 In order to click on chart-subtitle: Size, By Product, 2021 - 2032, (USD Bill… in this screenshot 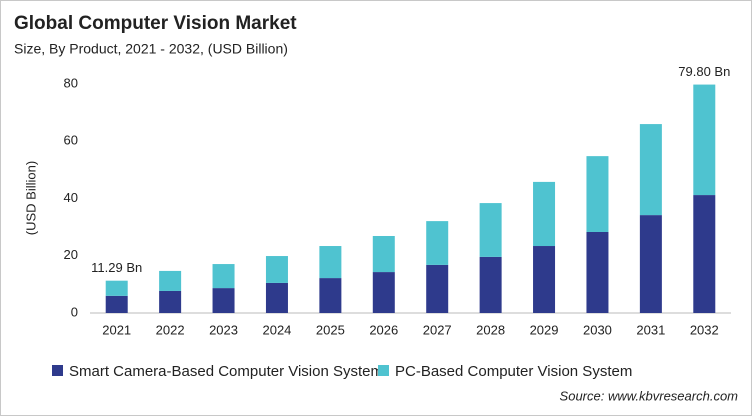, I will do `click(151, 49)`.